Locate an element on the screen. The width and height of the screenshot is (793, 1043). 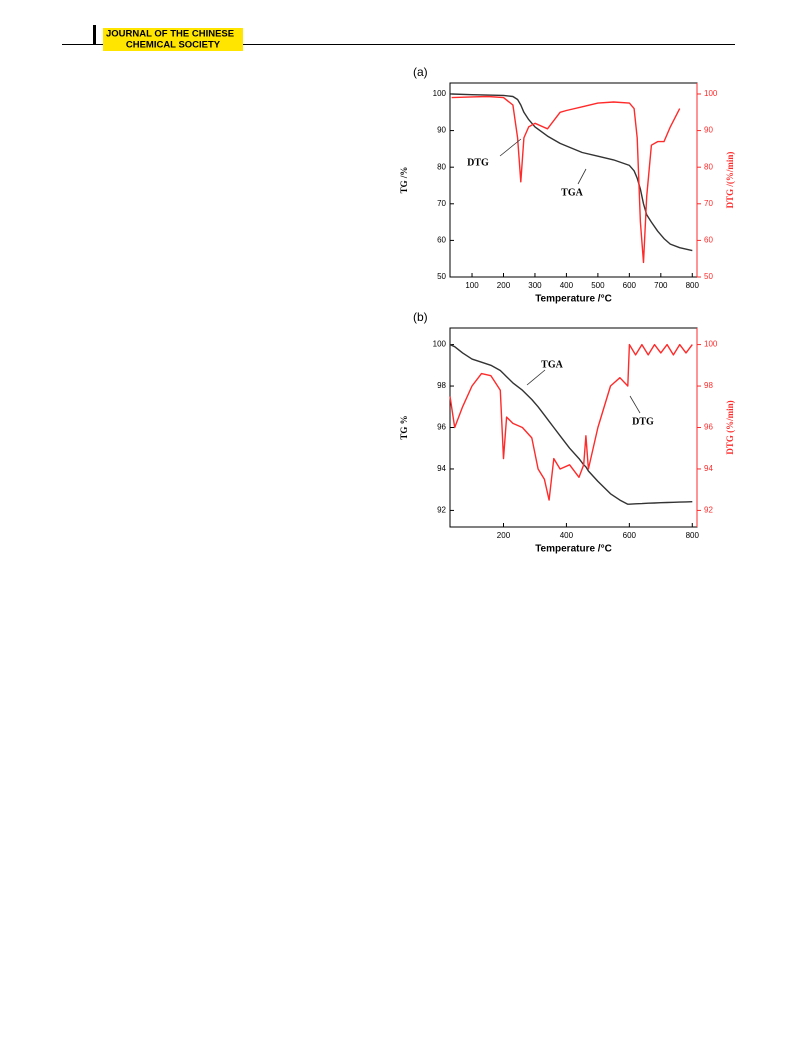
x-tick-label: 700 is located at coordinates (661, 285).